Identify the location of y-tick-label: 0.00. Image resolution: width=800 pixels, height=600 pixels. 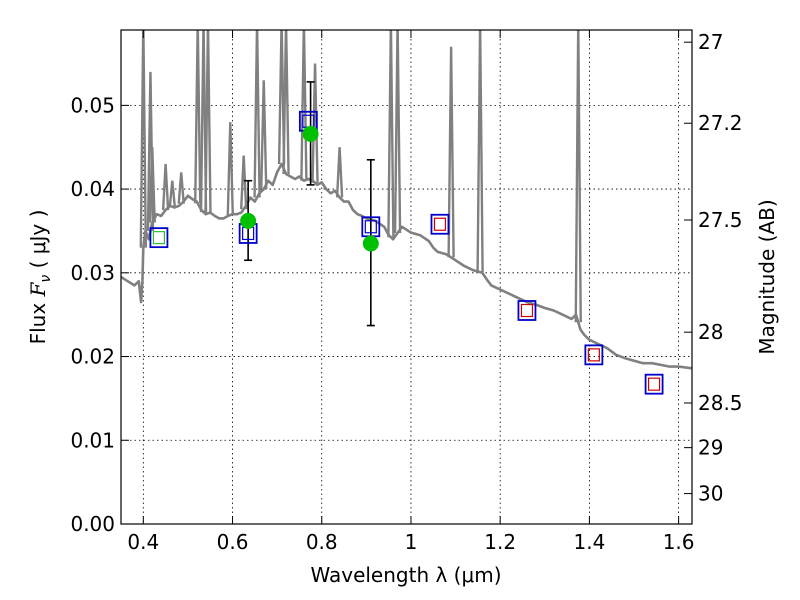
(92, 524).